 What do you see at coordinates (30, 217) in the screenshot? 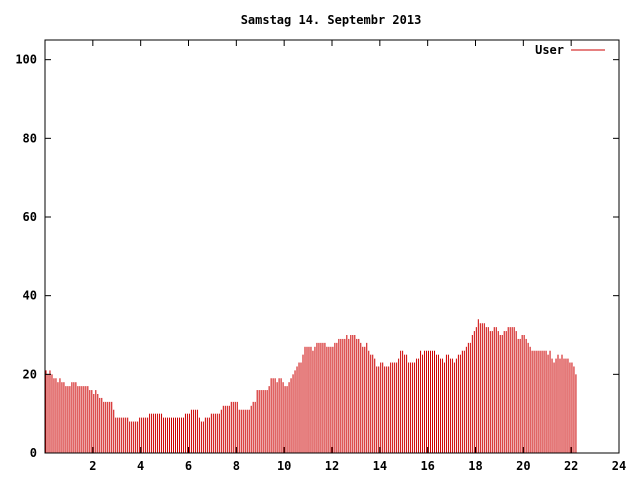
I see `y-tick-label: 60` at bounding box center [30, 217].